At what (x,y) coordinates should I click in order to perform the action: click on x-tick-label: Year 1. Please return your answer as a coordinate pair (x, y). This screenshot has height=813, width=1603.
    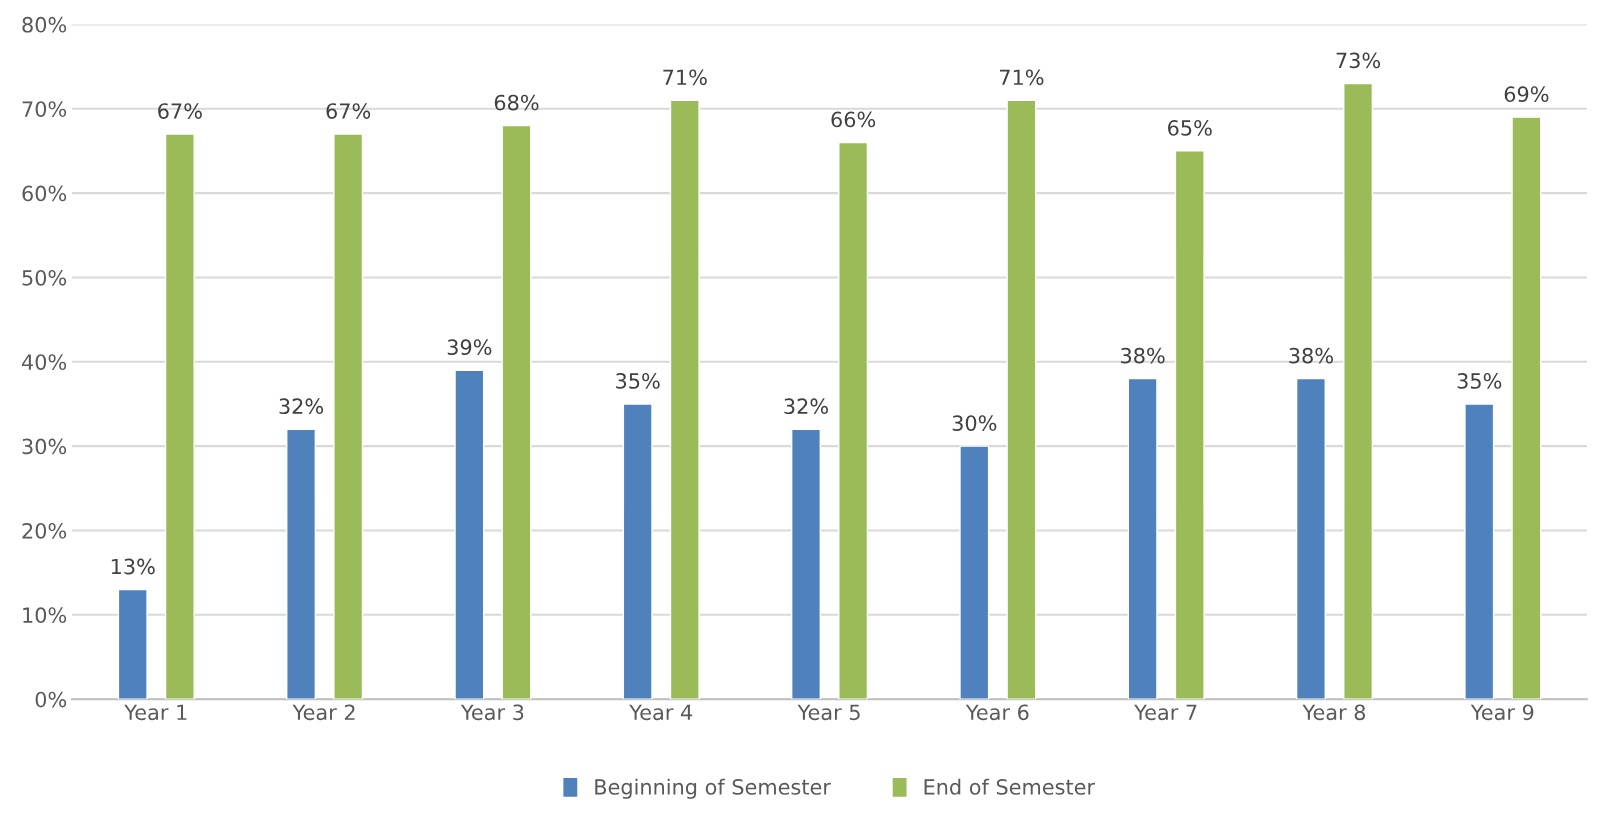
    Looking at the image, I should click on (155, 712).